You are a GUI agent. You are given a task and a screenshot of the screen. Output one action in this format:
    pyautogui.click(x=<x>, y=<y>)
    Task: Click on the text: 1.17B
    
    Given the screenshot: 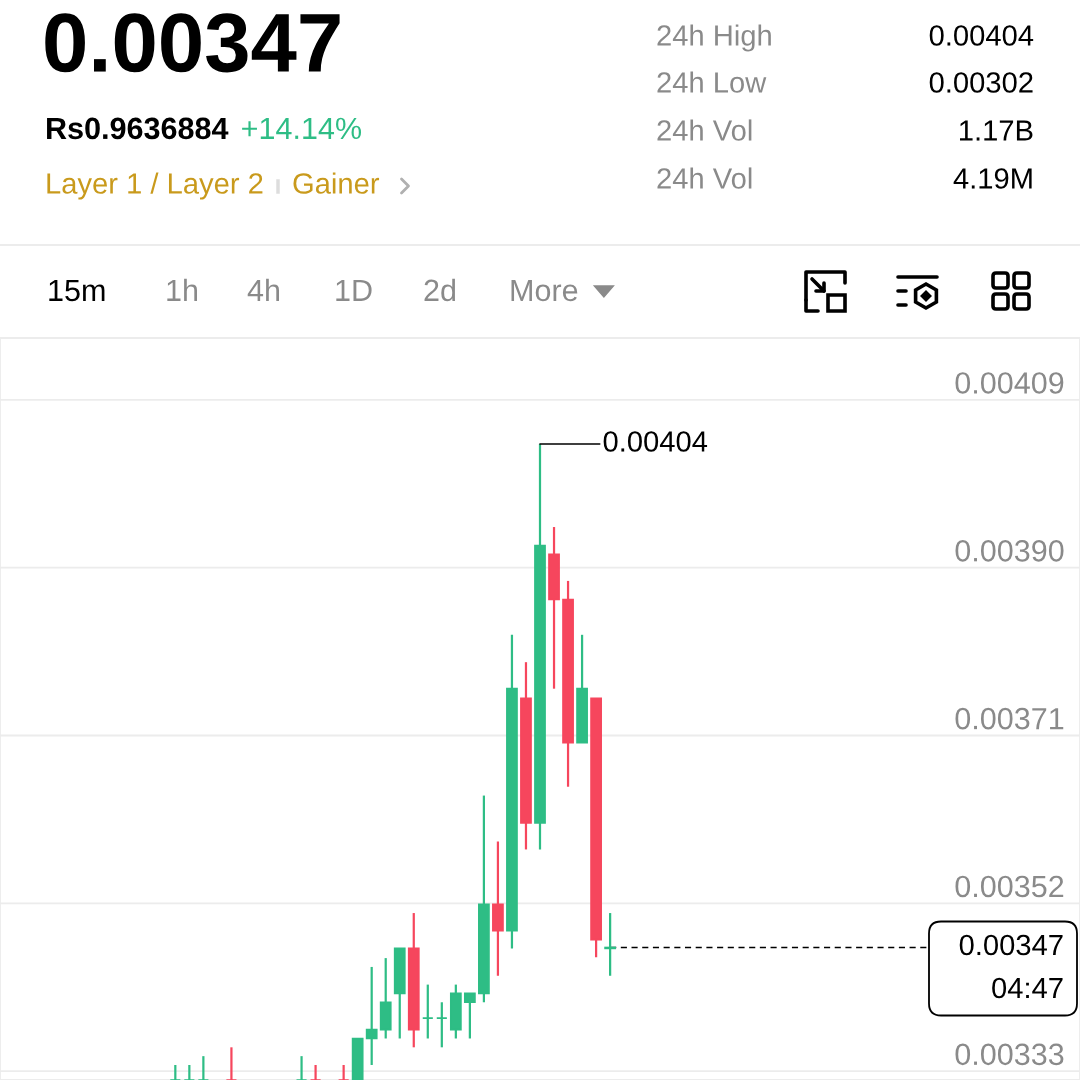 What is the action you would take?
    pyautogui.click(x=996, y=130)
    